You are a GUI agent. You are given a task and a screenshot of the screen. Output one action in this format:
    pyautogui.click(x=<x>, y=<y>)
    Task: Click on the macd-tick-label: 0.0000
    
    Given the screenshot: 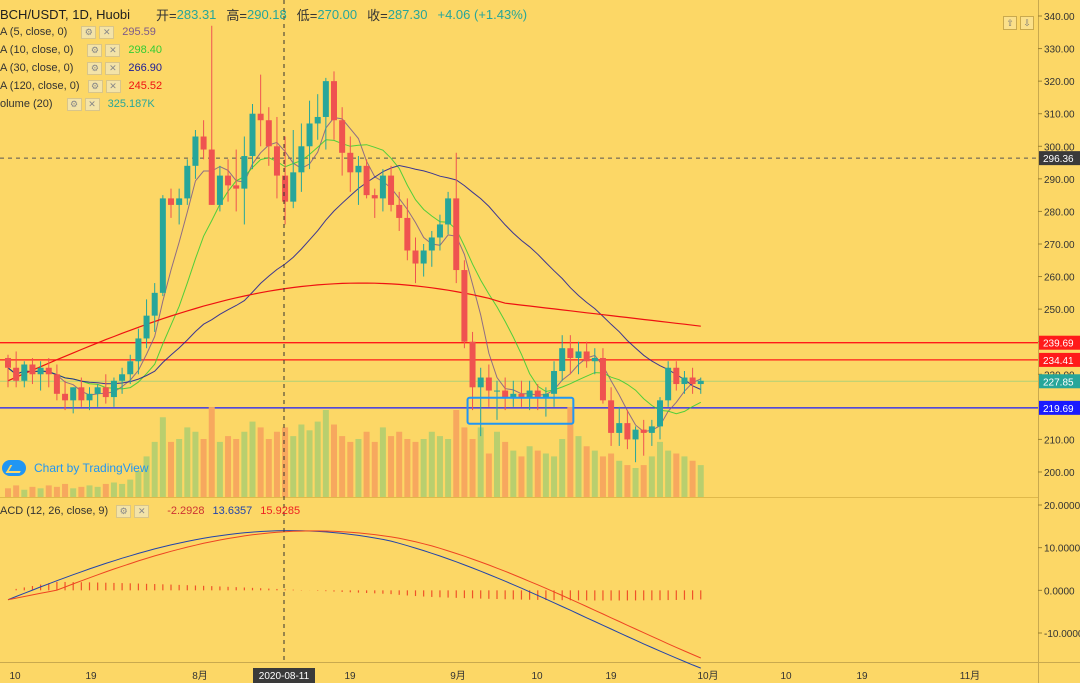 What is the action you would take?
    pyautogui.click(x=1059, y=591)
    